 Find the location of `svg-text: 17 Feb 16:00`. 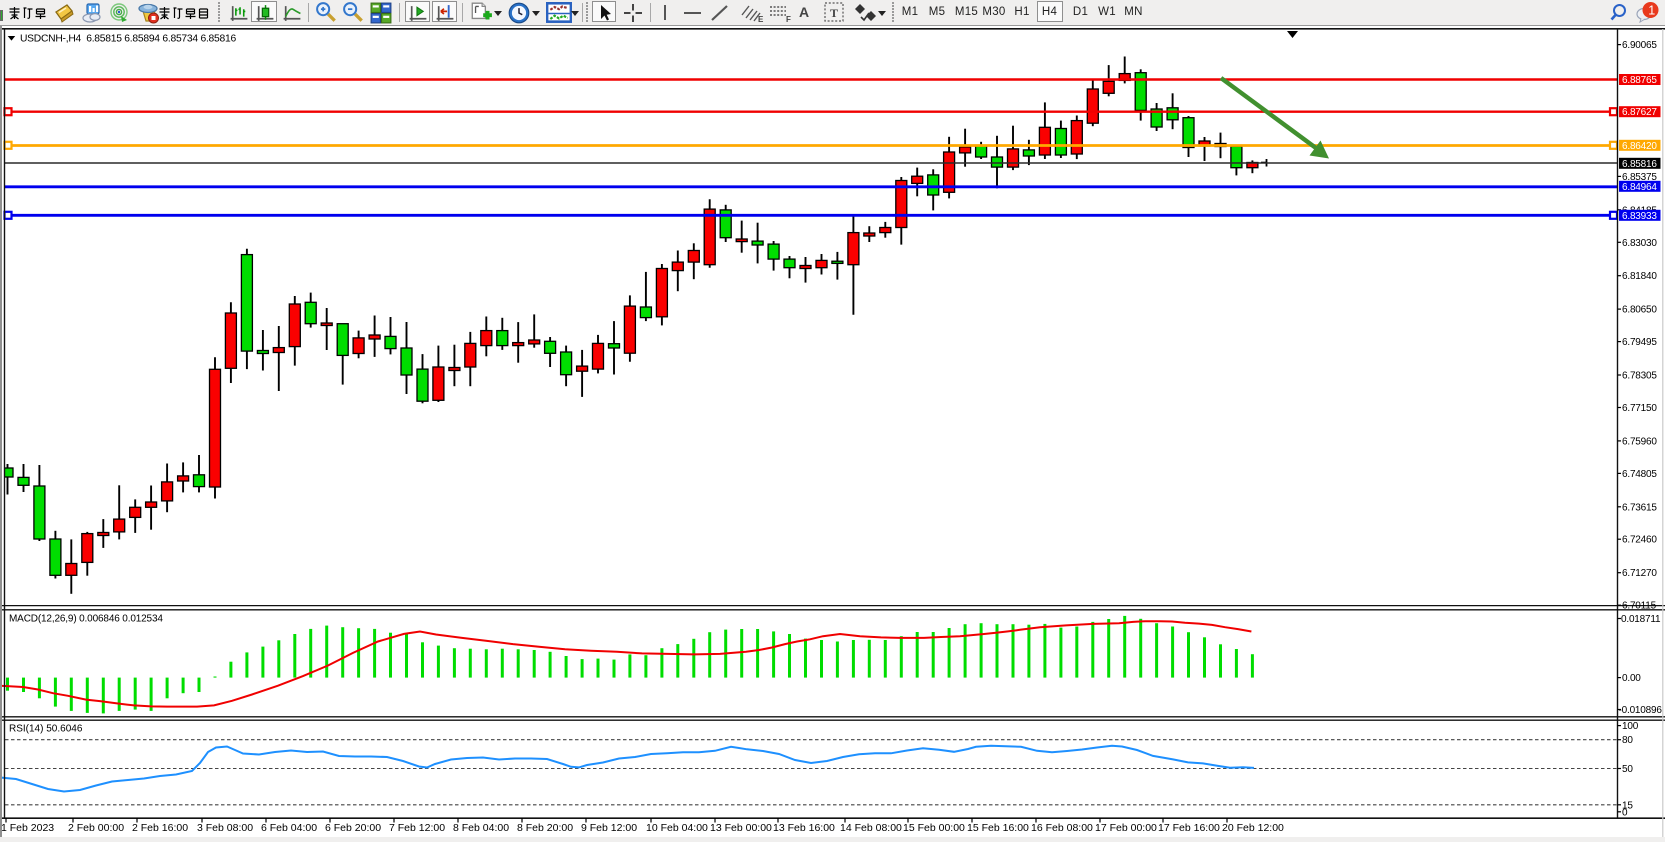

svg-text: 17 Feb 16:00 is located at coordinates (1189, 828).